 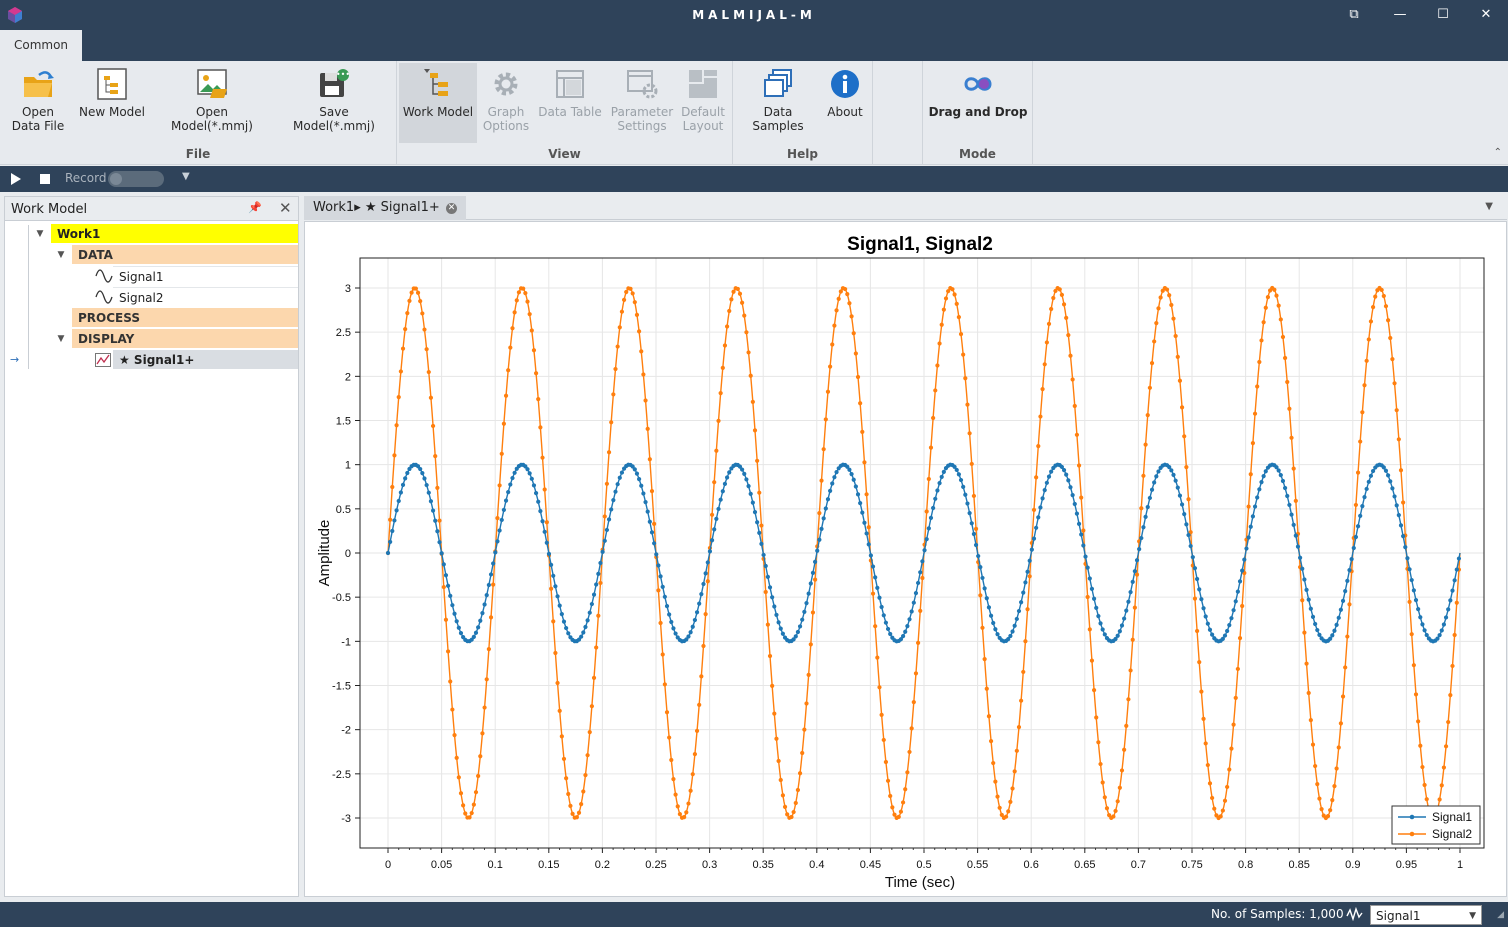 What do you see at coordinates (977, 154) in the screenshot?
I see `group-label-mode: Mode` at bounding box center [977, 154].